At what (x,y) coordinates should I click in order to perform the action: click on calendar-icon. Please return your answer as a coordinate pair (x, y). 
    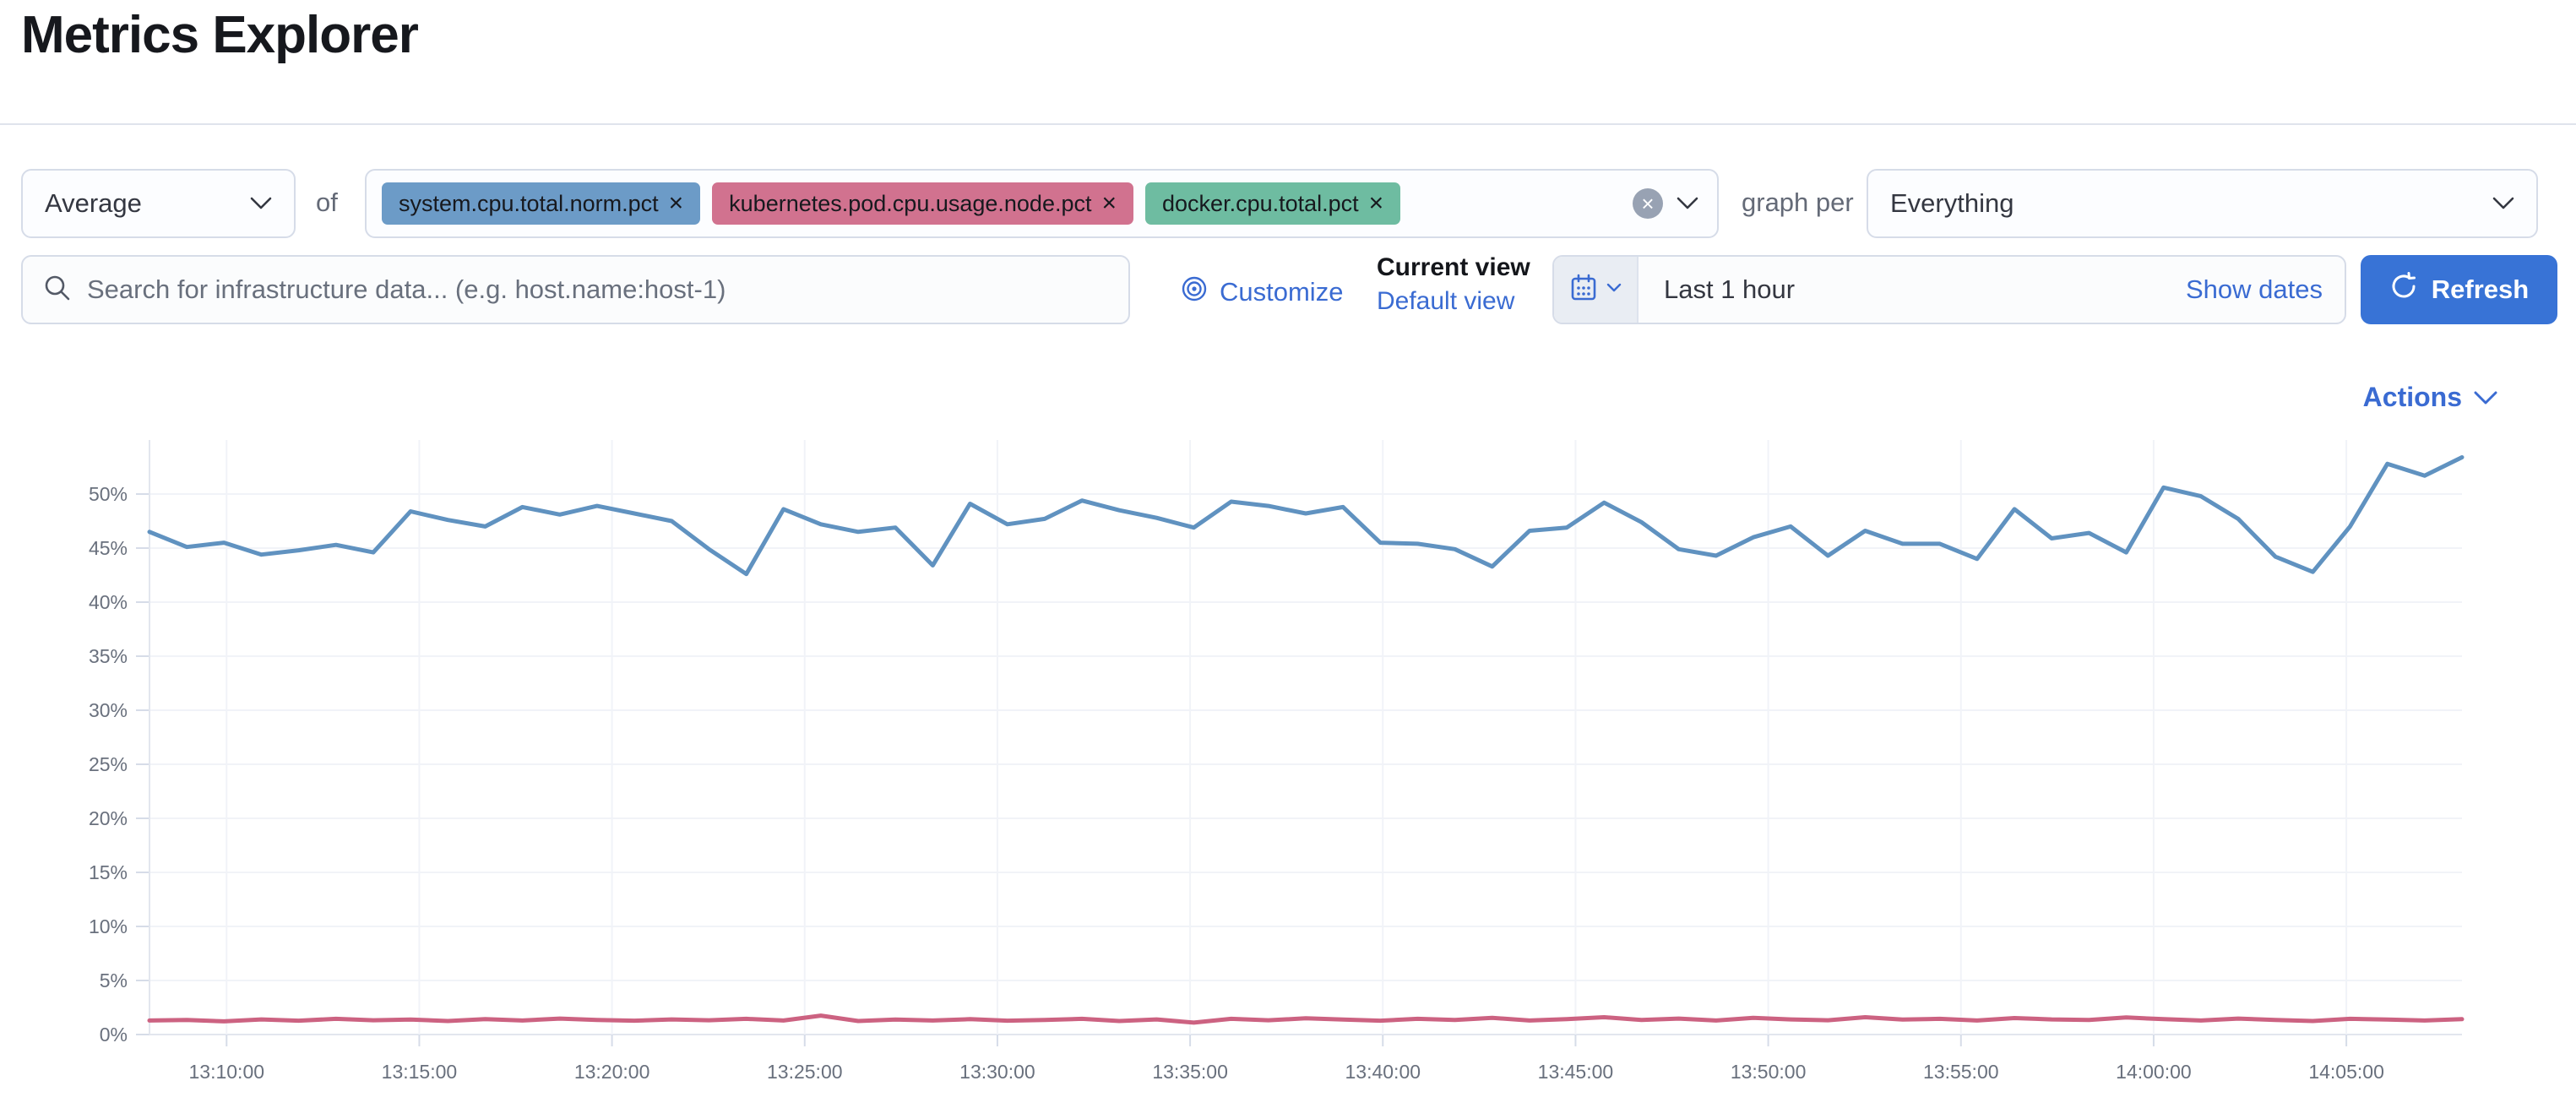
    Looking at the image, I should click on (1583, 290).